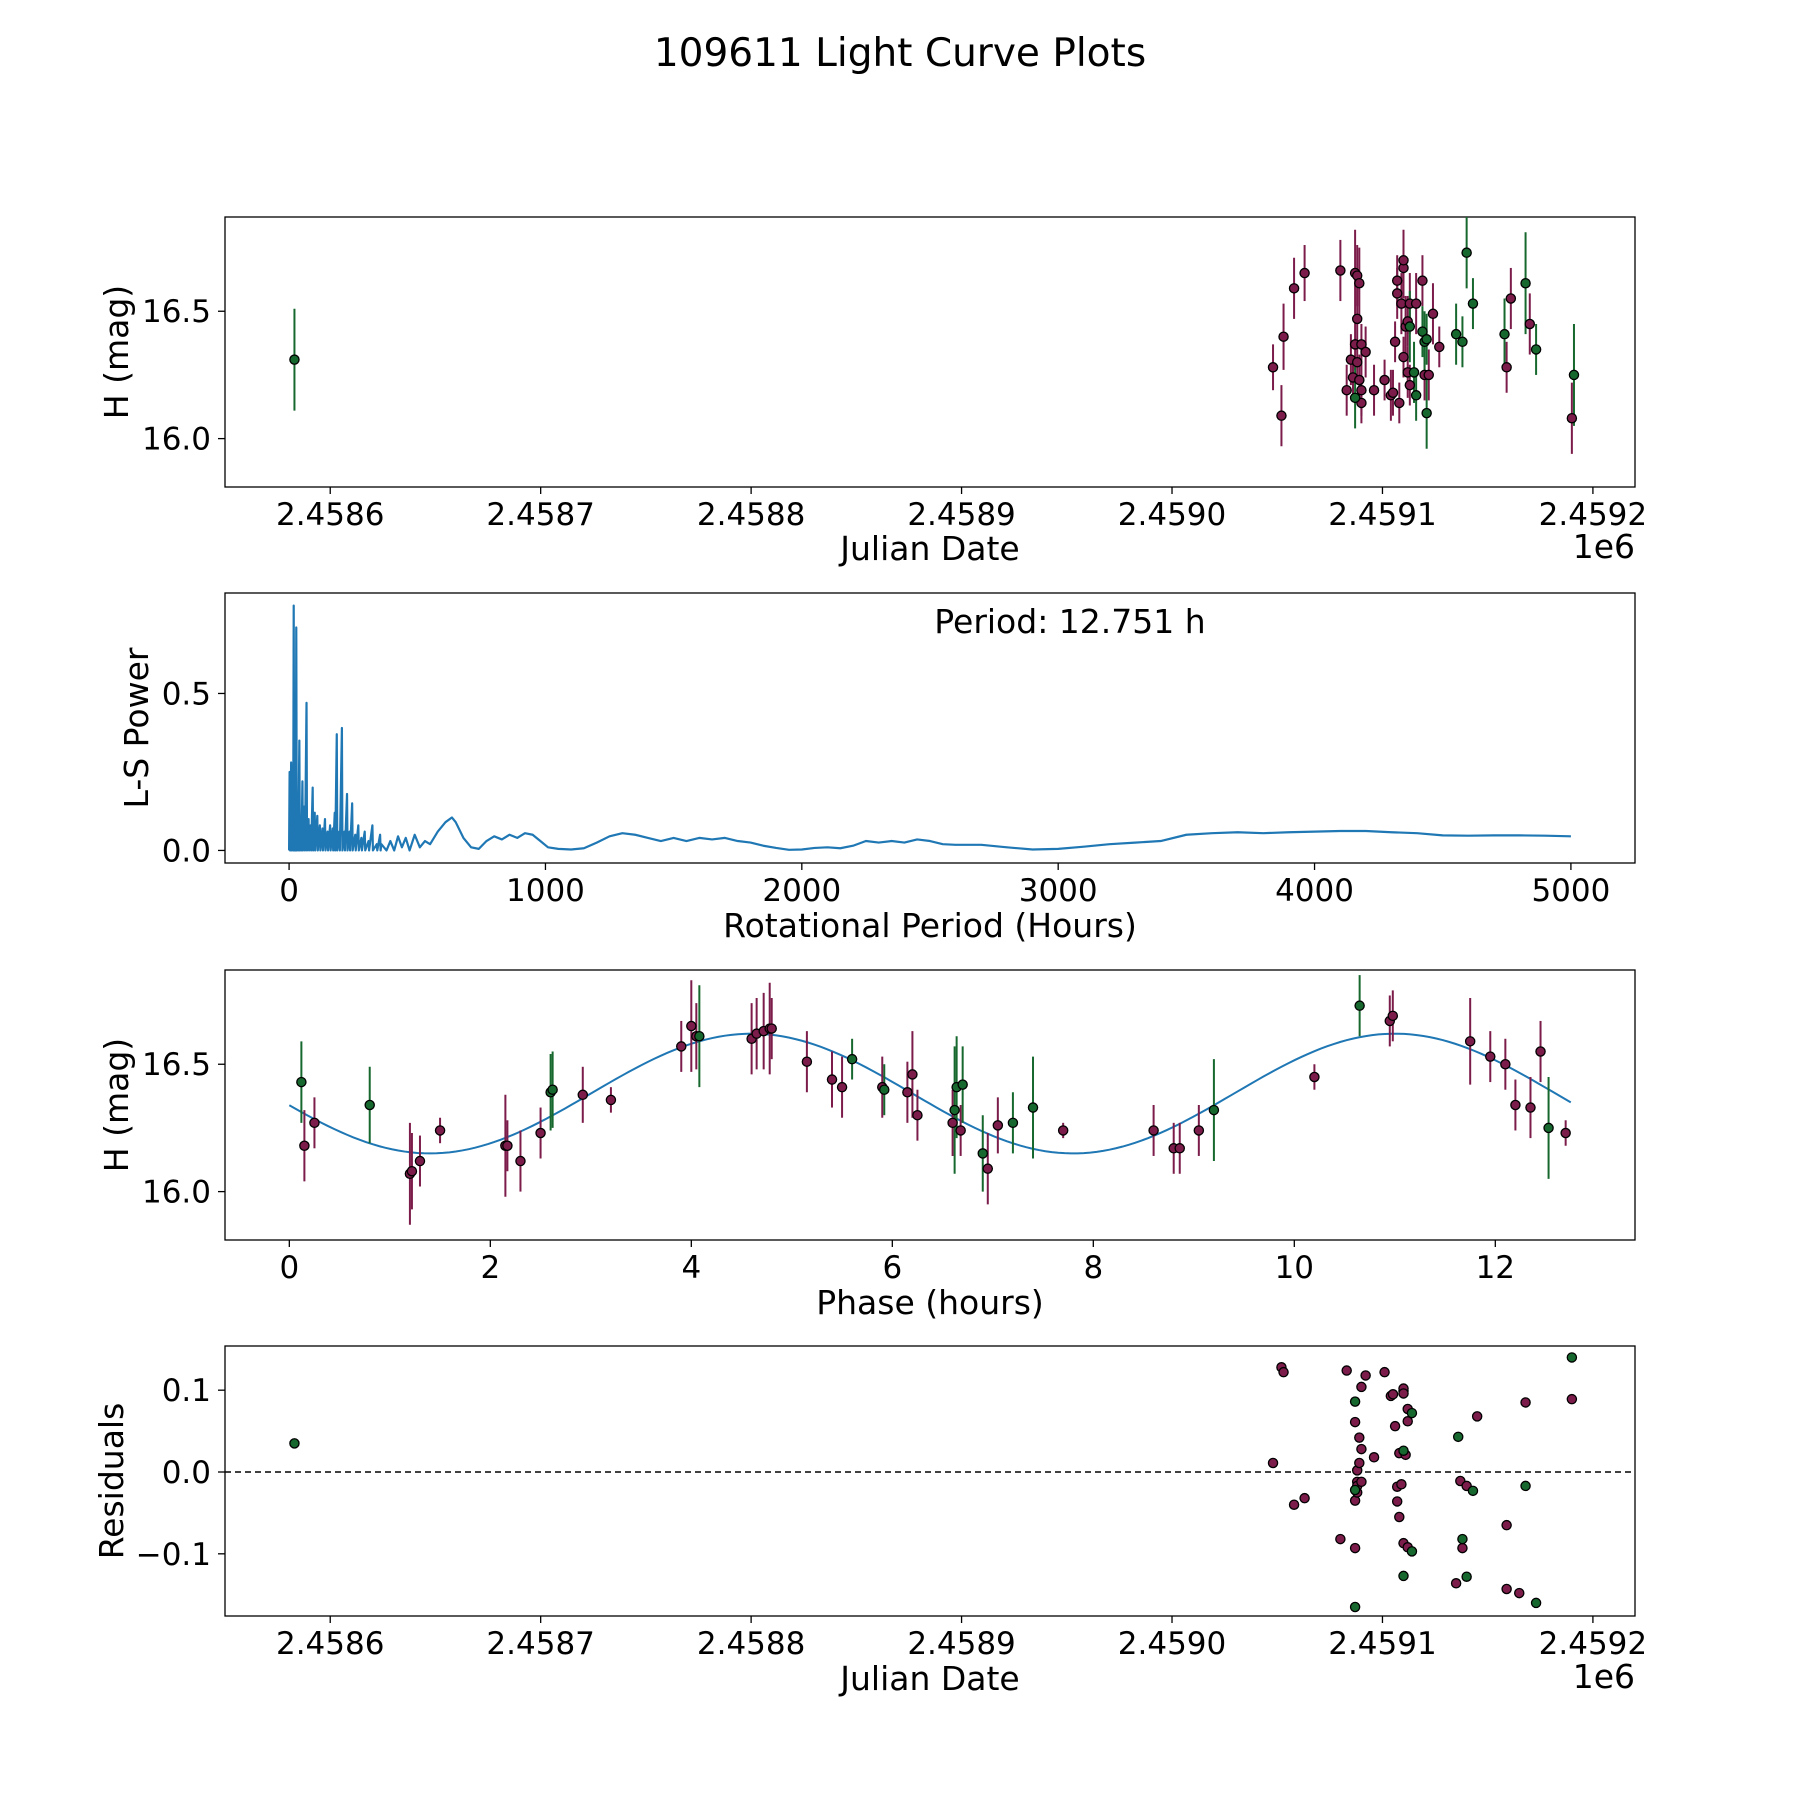 The width and height of the screenshot is (1800, 1800). Describe the element at coordinates (186, 694) in the screenshot. I see `periodogram-y-tick-label: 0.5` at that location.